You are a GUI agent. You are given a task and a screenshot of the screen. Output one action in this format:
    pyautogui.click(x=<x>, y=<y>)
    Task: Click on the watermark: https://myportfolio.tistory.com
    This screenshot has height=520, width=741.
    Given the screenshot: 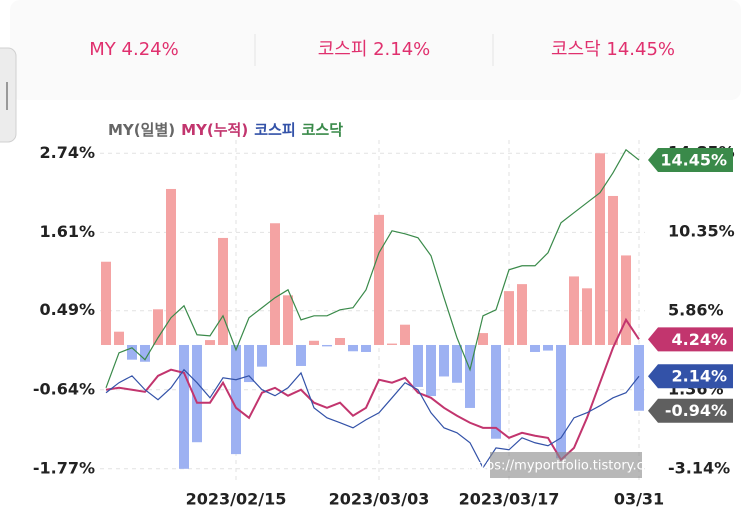 What is the action you would take?
    pyautogui.click(x=566, y=466)
    